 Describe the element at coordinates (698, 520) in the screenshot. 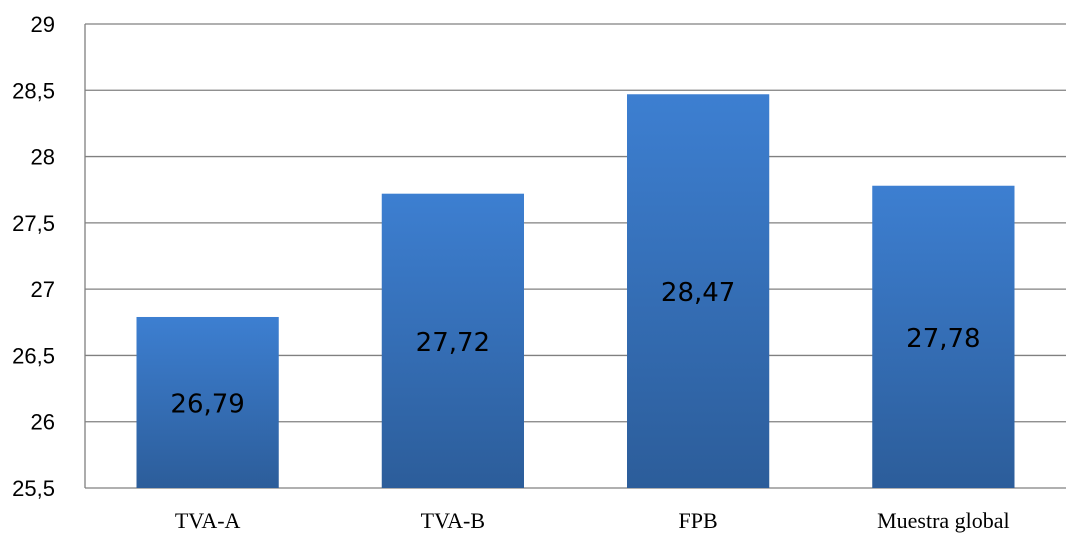

I see `x-tick-label: FPB` at that location.